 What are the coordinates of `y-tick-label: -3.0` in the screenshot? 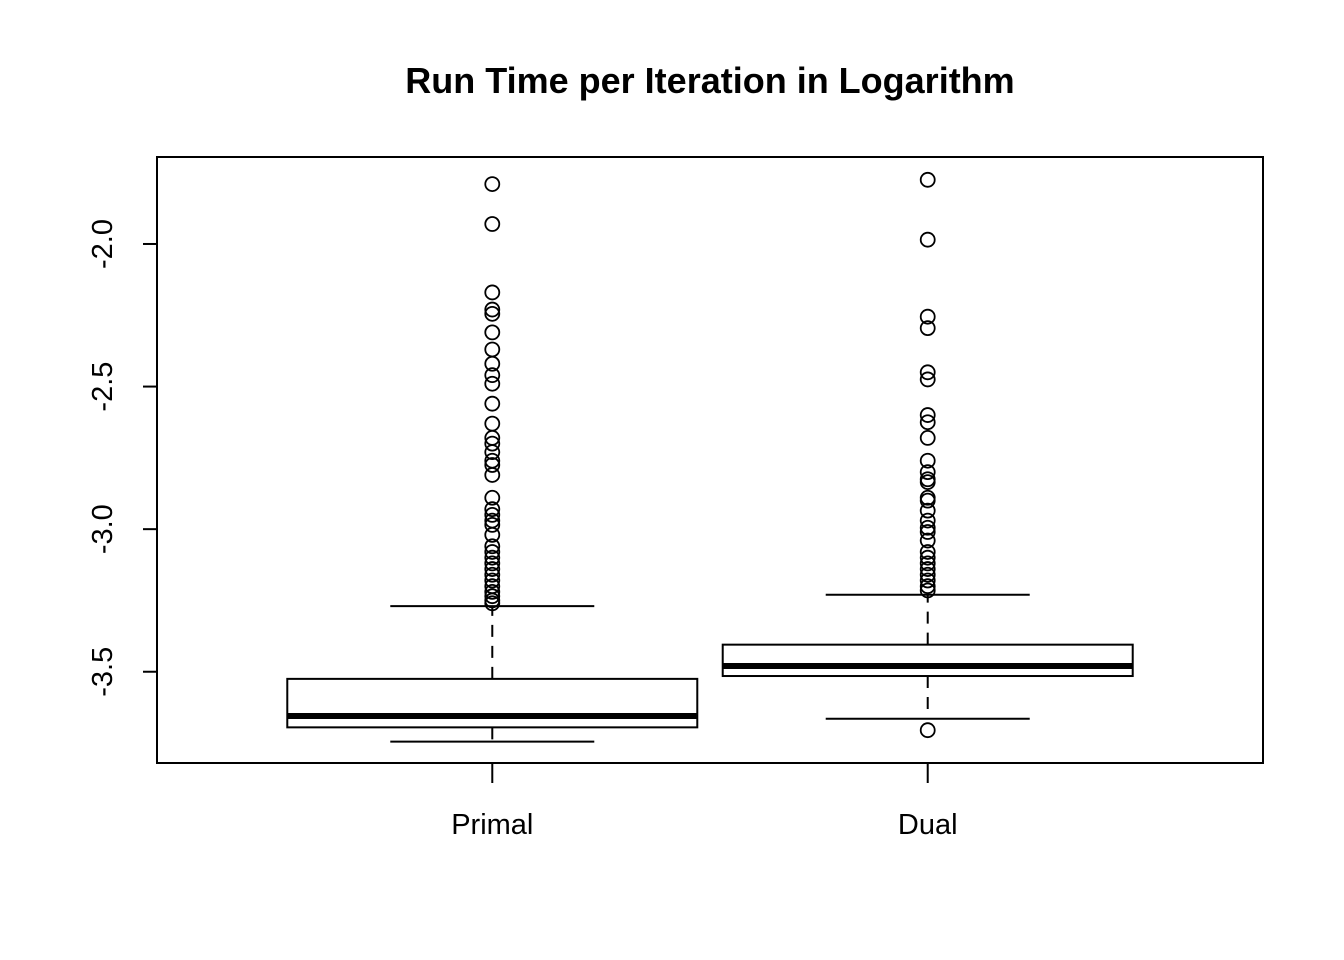 It's located at (103, 529).